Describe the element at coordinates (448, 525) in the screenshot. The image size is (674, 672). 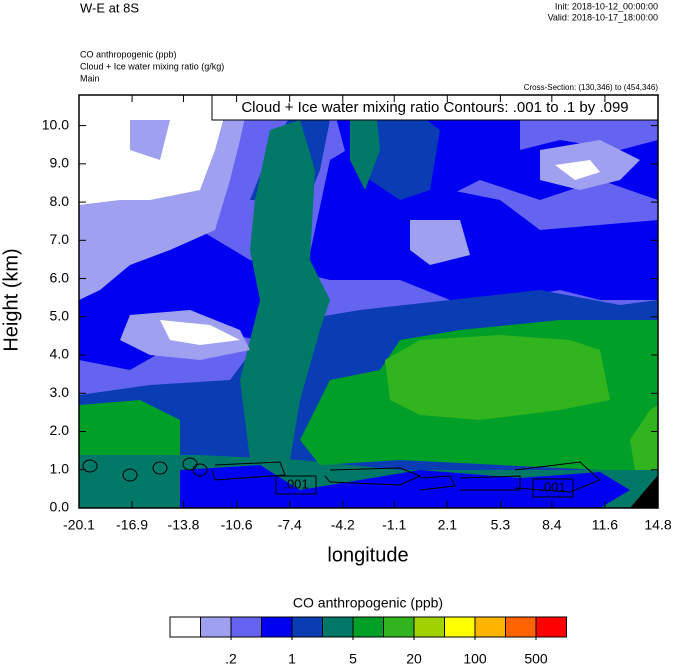
I see `x-tick-label: 2.1` at that location.